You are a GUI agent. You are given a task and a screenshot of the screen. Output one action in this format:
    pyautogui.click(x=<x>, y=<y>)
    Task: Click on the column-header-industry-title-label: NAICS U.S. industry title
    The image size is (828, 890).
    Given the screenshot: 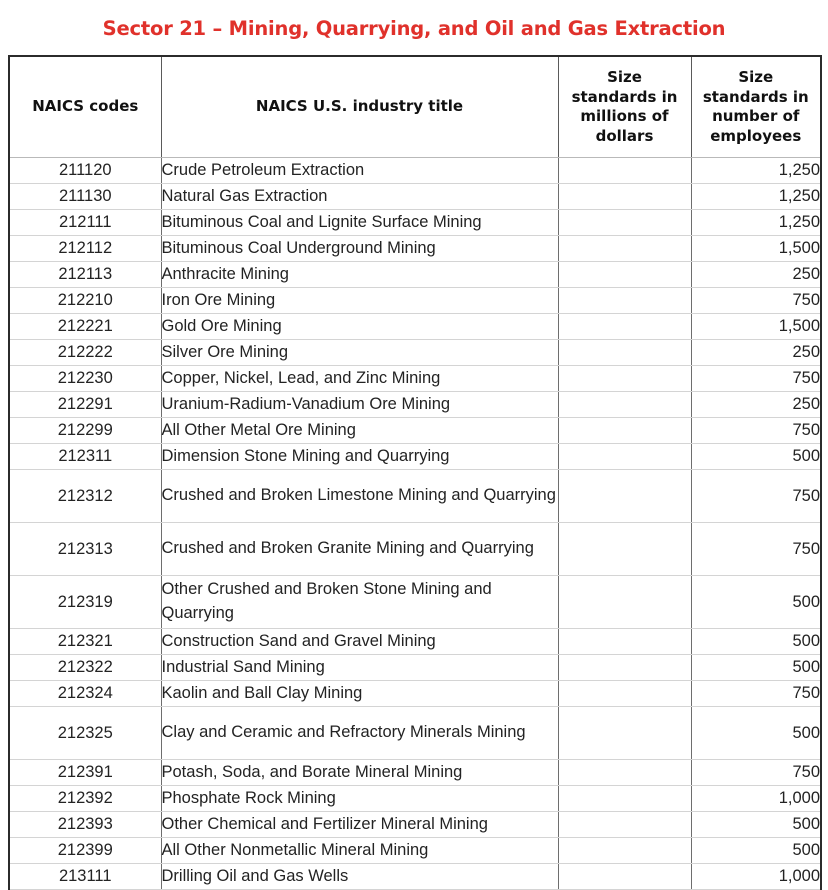 What is the action you would take?
    pyautogui.click(x=359, y=106)
    